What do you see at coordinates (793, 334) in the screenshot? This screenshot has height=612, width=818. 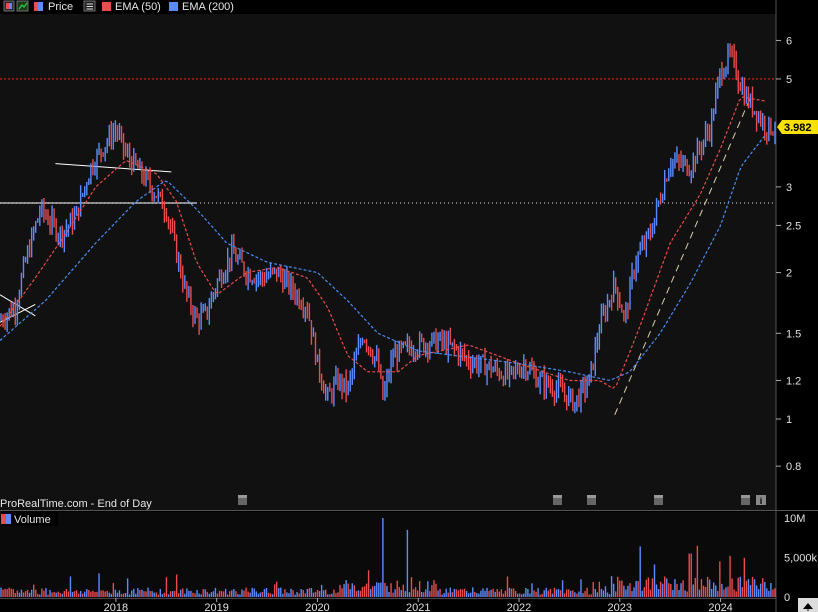 I see `price-tick-label: 1.5` at bounding box center [793, 334].